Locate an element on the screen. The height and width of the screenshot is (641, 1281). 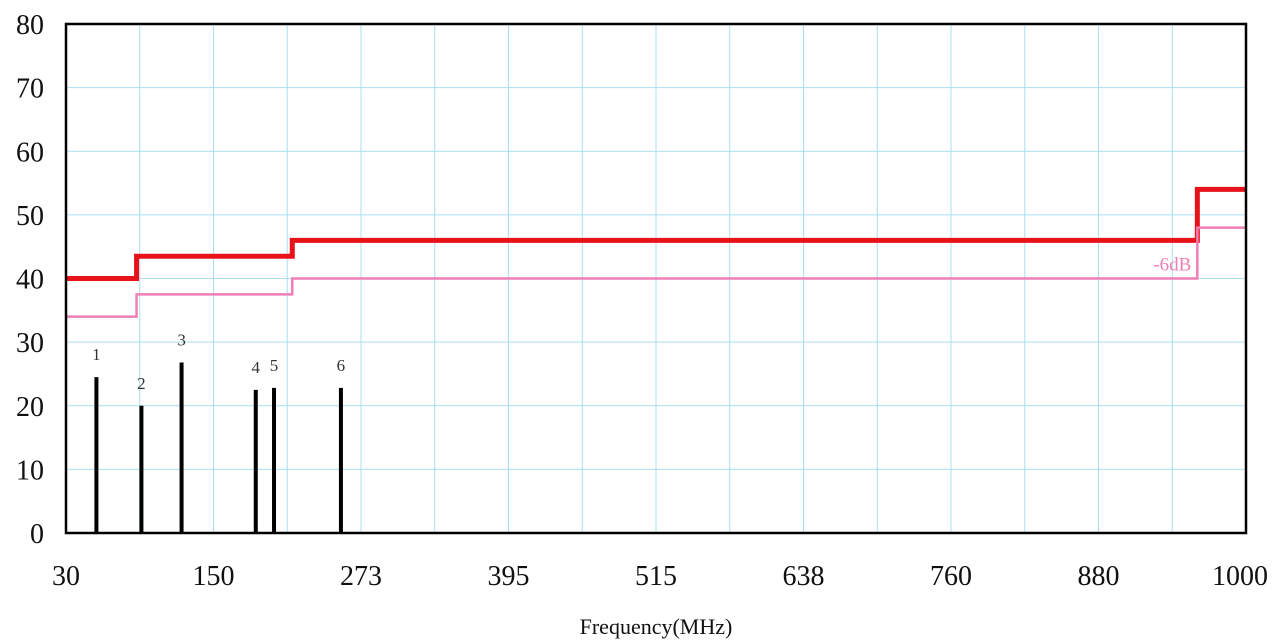
y-tick-label: 20 is located at coordinates (30, 407).